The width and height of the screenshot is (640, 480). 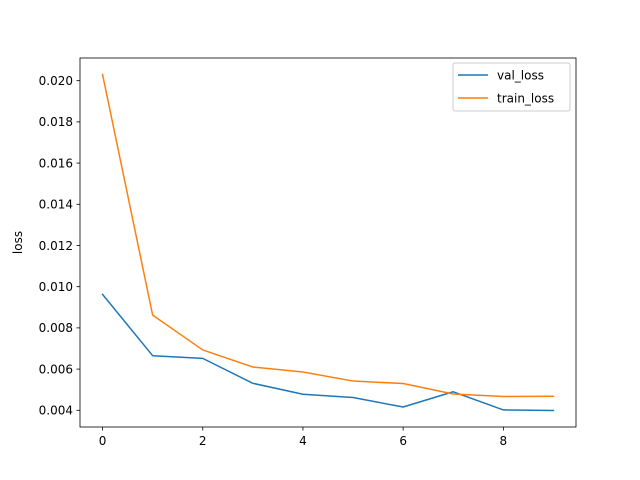 I want to click on y-axis-label: loss, so click(x=18, y=242).